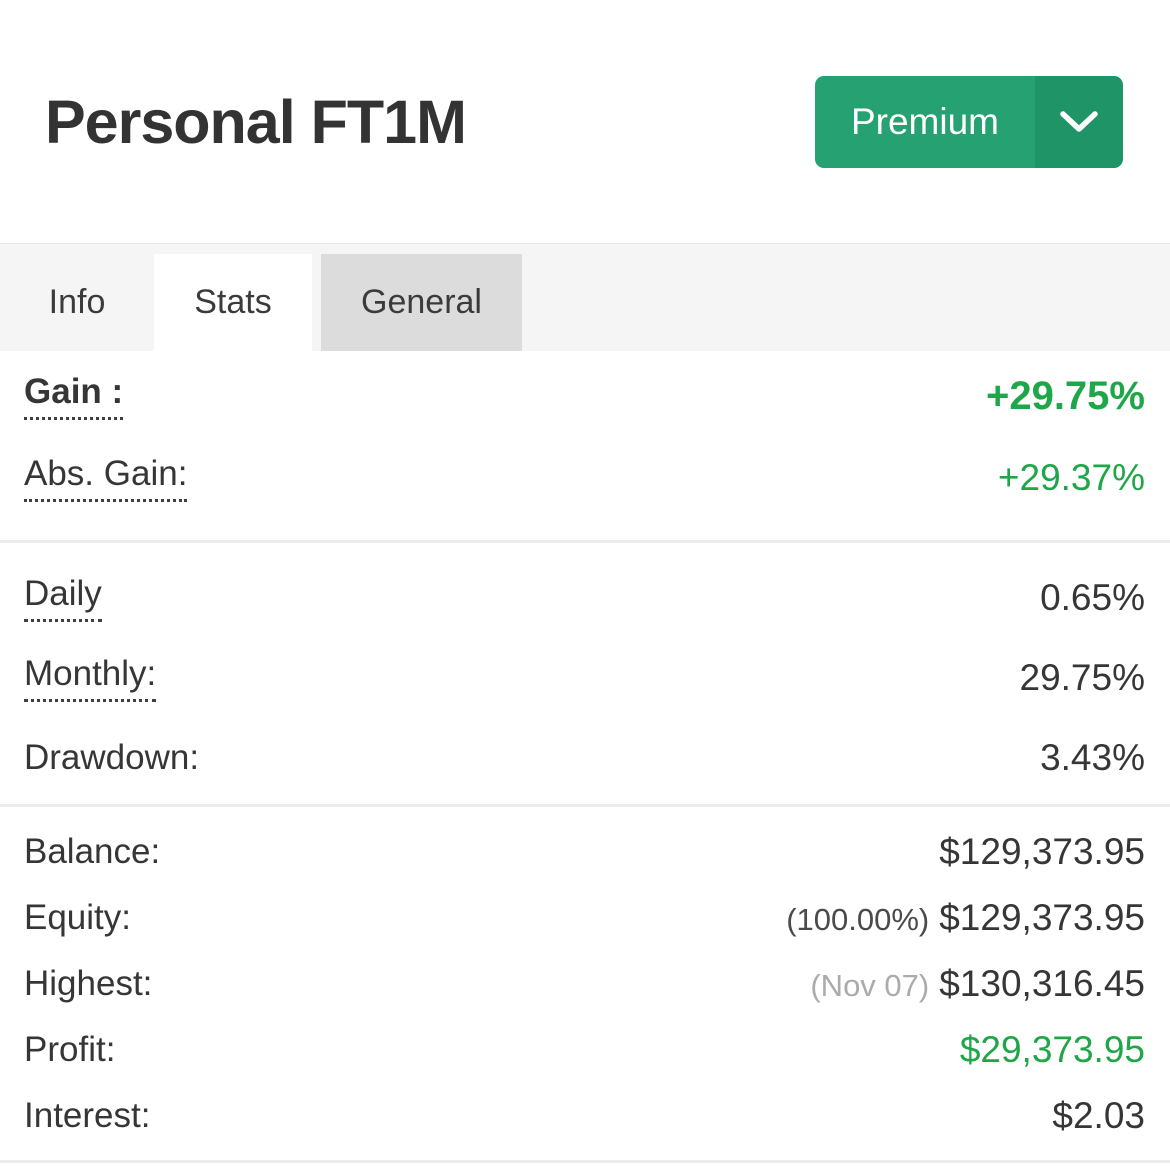 This screenshot has height=1168, width=1170. I want to click on stat-value-drawdown: 3.43%, so click(1092, 757).